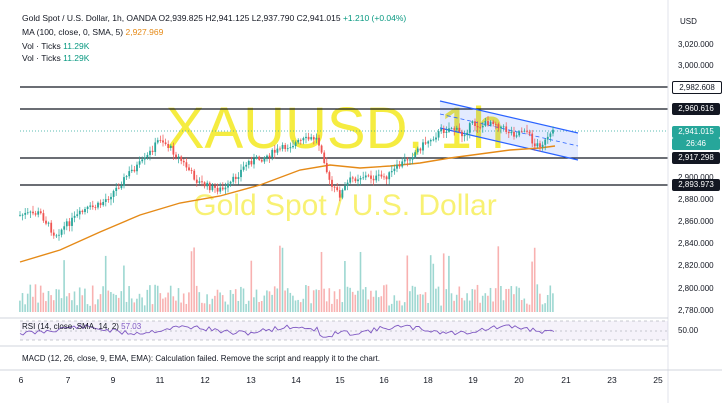 The width and height of the screenshot is (722, 408). What do you see at coordinates (696, 158) in the screenshot?
I see `level-tag-3: 2,917.298` at bounding box center [696, 158].